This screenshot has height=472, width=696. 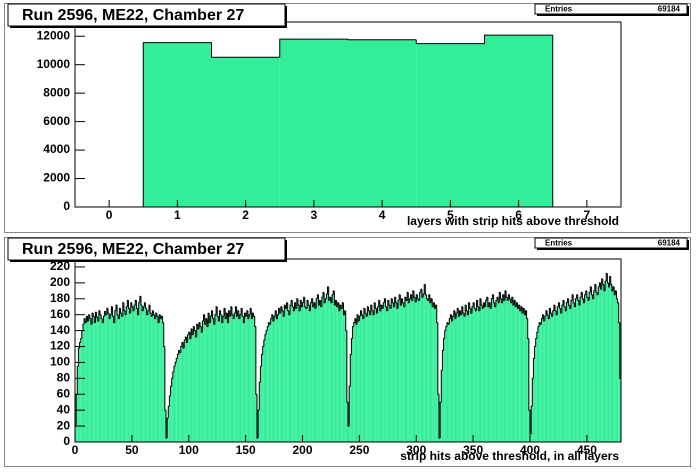 I want to click on x-tick-label: 100, so click(x=189, y=450).